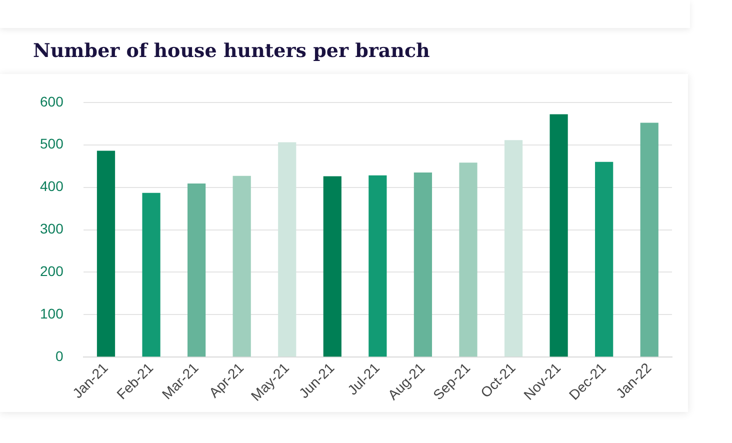 The height and width of the screenshot is (443, 732). Describe the element at coordinates (52, 144) in the screenshot. I see `y-tick-label: 500` at that location.